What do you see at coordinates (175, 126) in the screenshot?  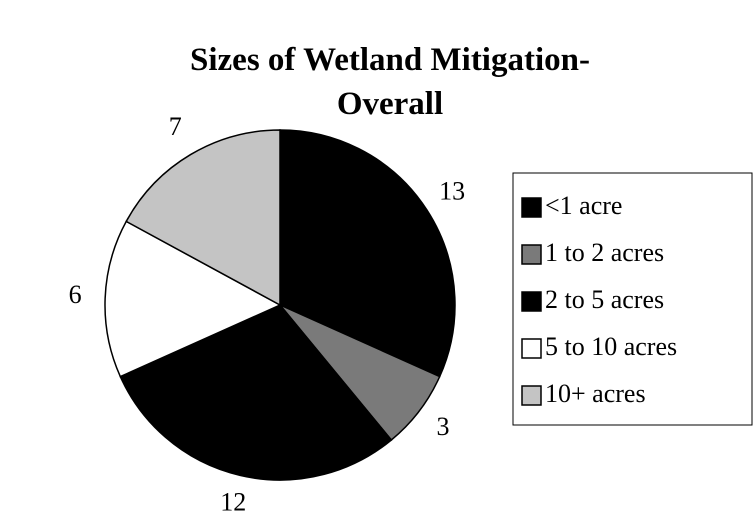 I see `data-label: 7` at bounding box center [175, 126].